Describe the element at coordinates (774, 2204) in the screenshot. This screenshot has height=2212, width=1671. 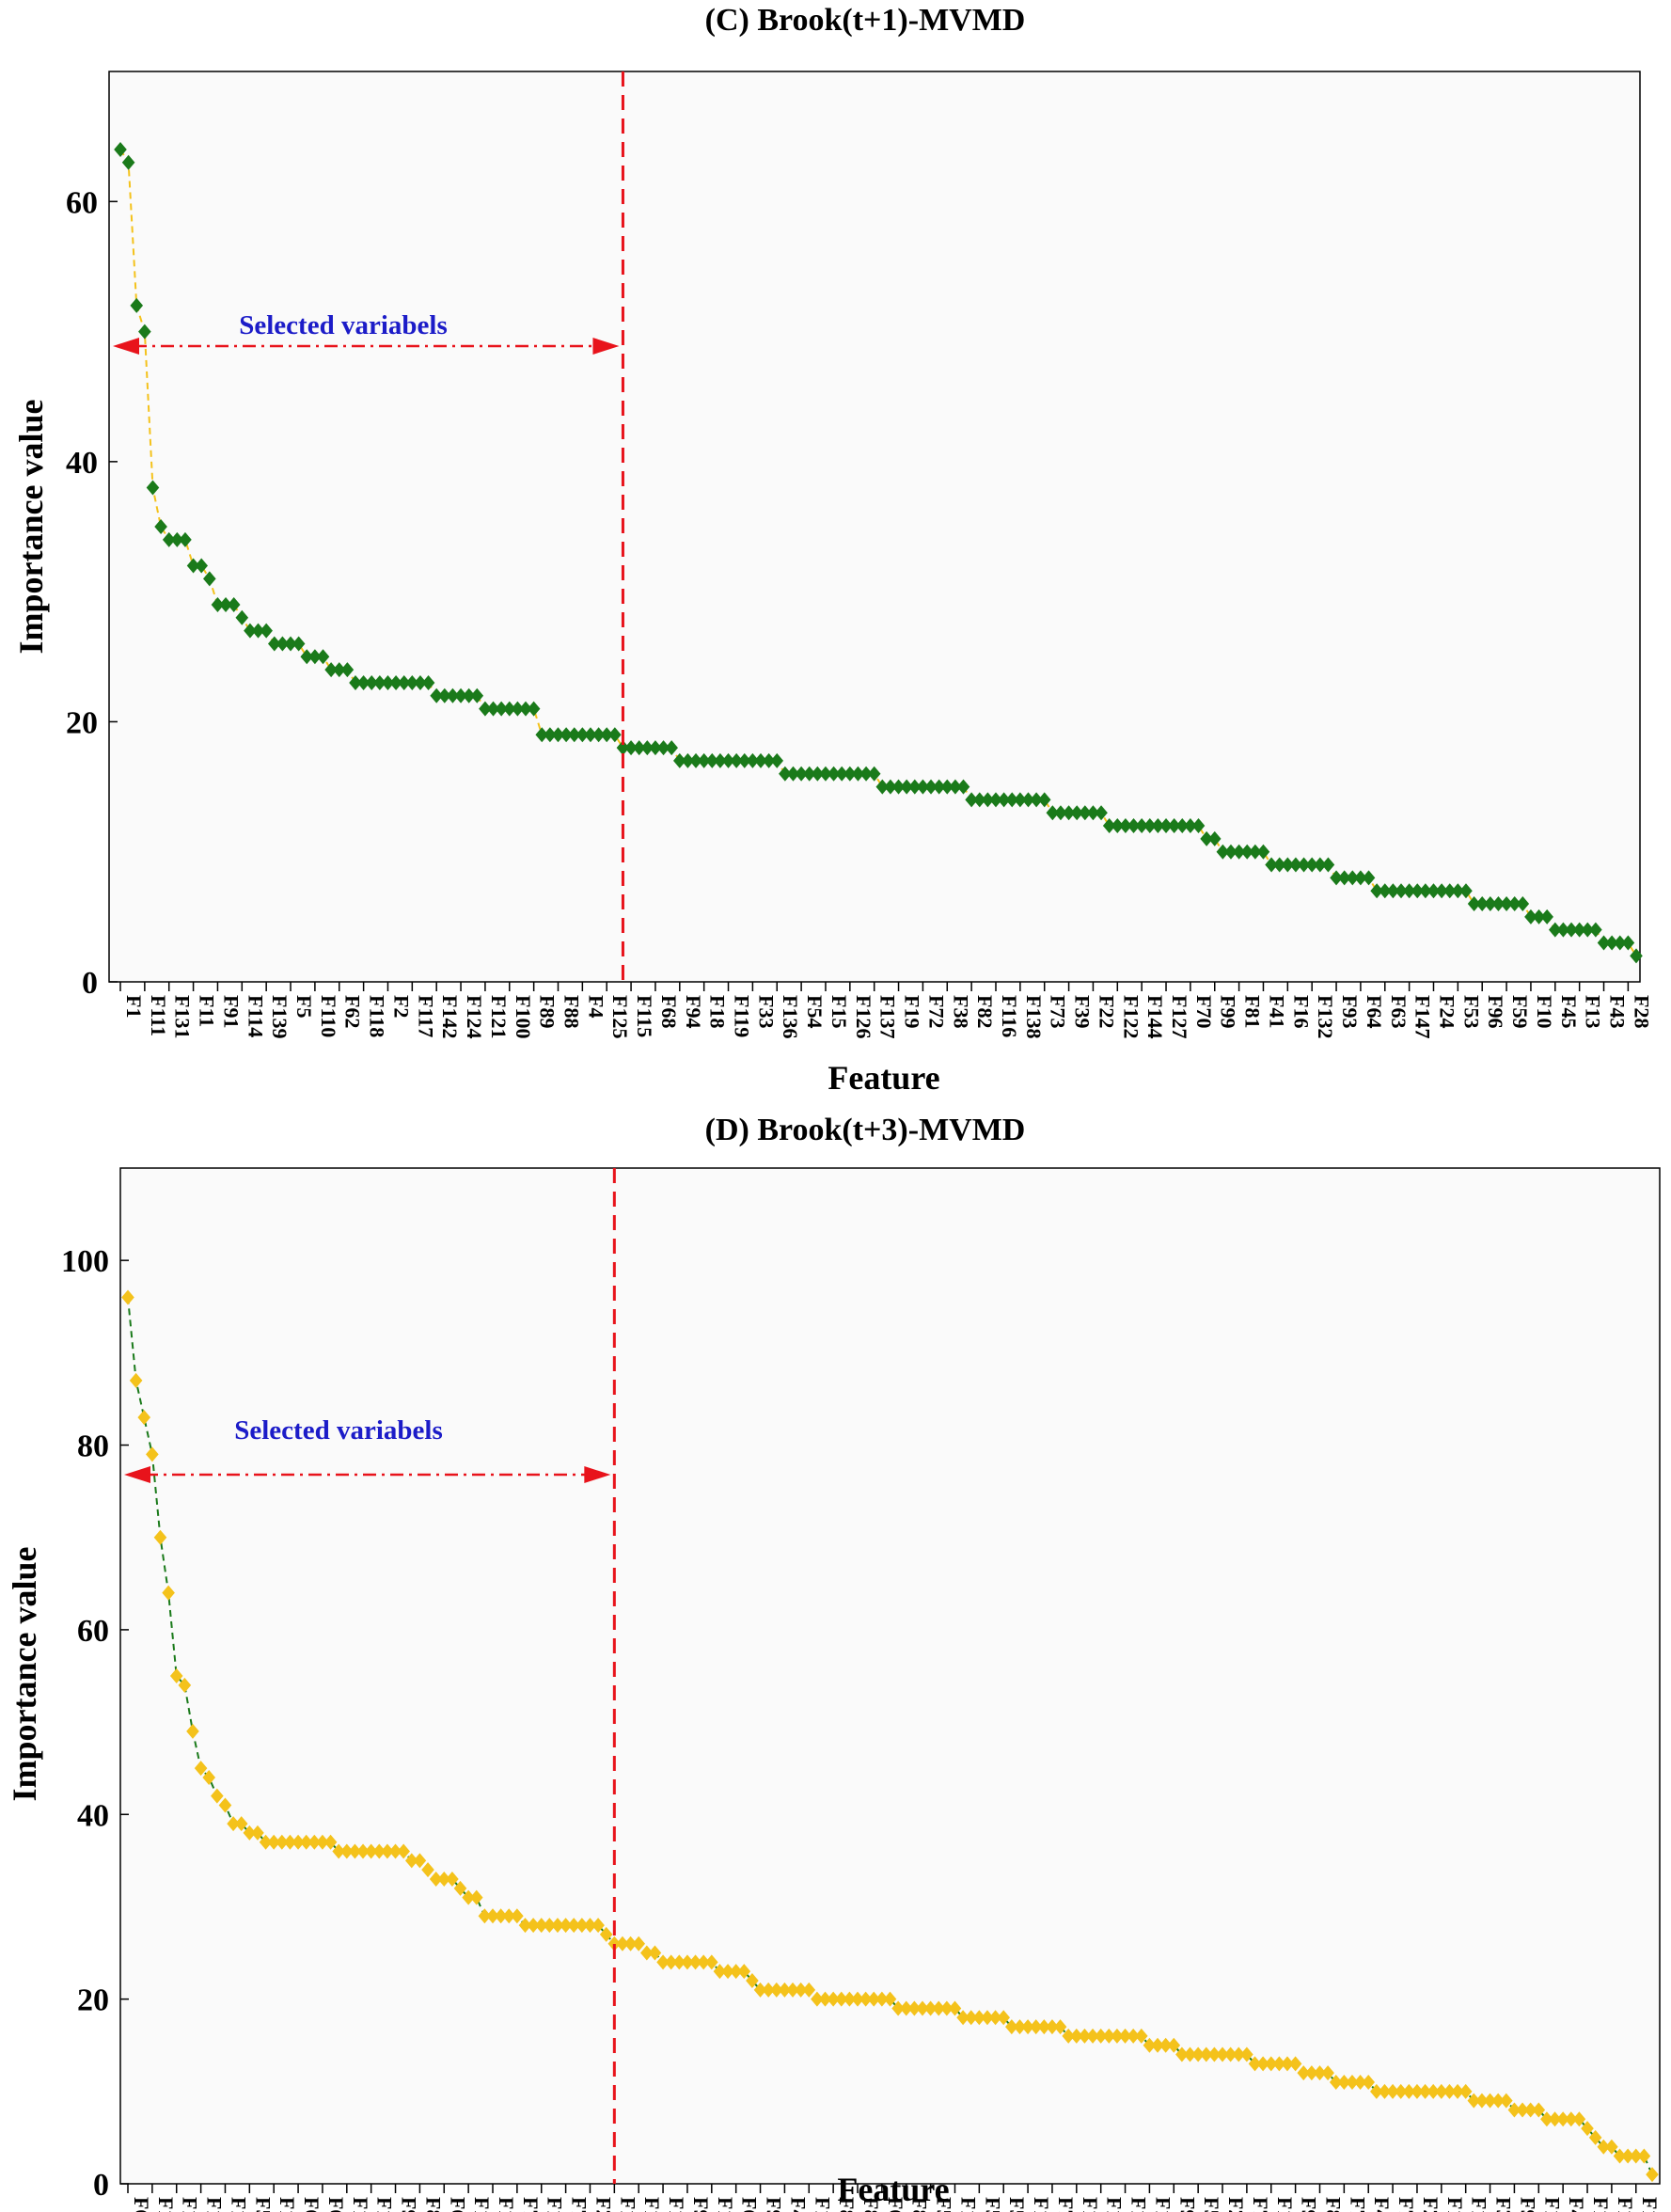
I see `x-tick-label: F94` at that location.